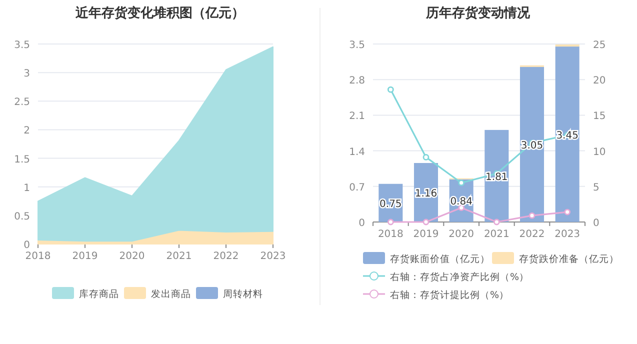 This screenshot has height=344, width=637. What do you see at coordinates (27, 131) in the screenshot?
I see `y-tick-label: 2` at bounding box center [27, 131].